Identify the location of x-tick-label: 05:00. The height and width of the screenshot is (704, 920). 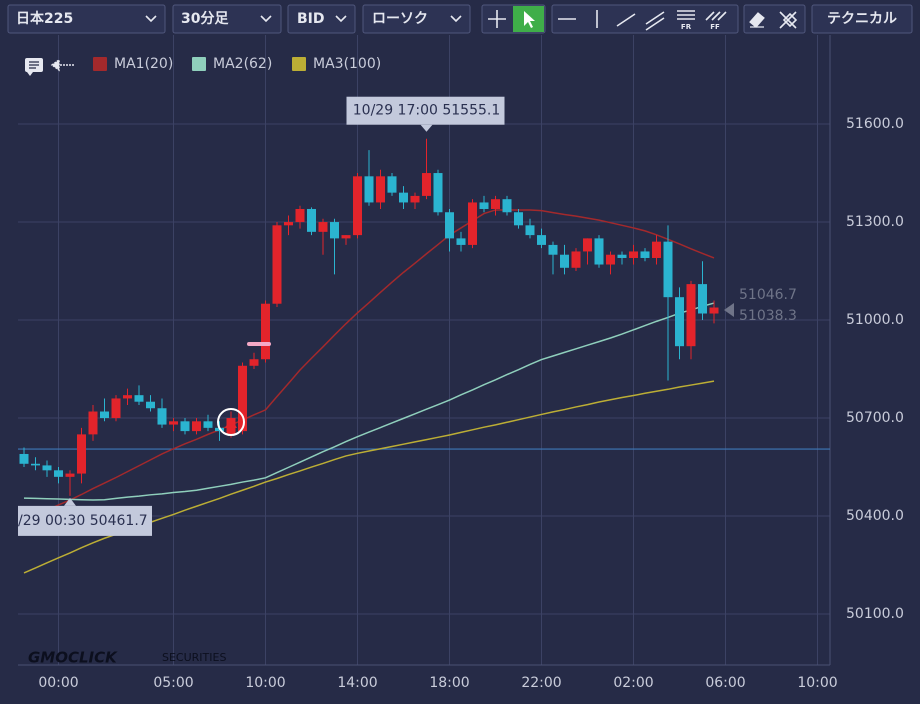
(173, 683).